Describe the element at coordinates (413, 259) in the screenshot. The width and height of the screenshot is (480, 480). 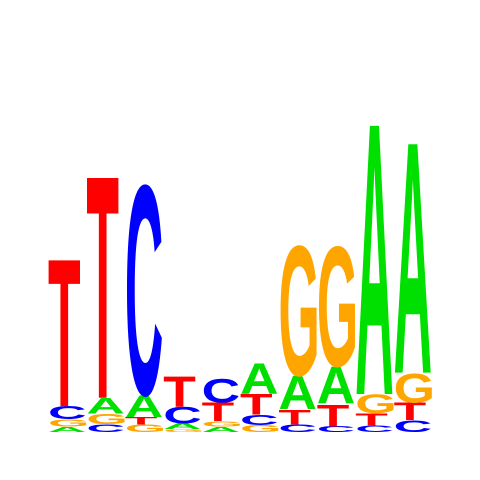
I see `logo-letter-A-col10: A` at that location.